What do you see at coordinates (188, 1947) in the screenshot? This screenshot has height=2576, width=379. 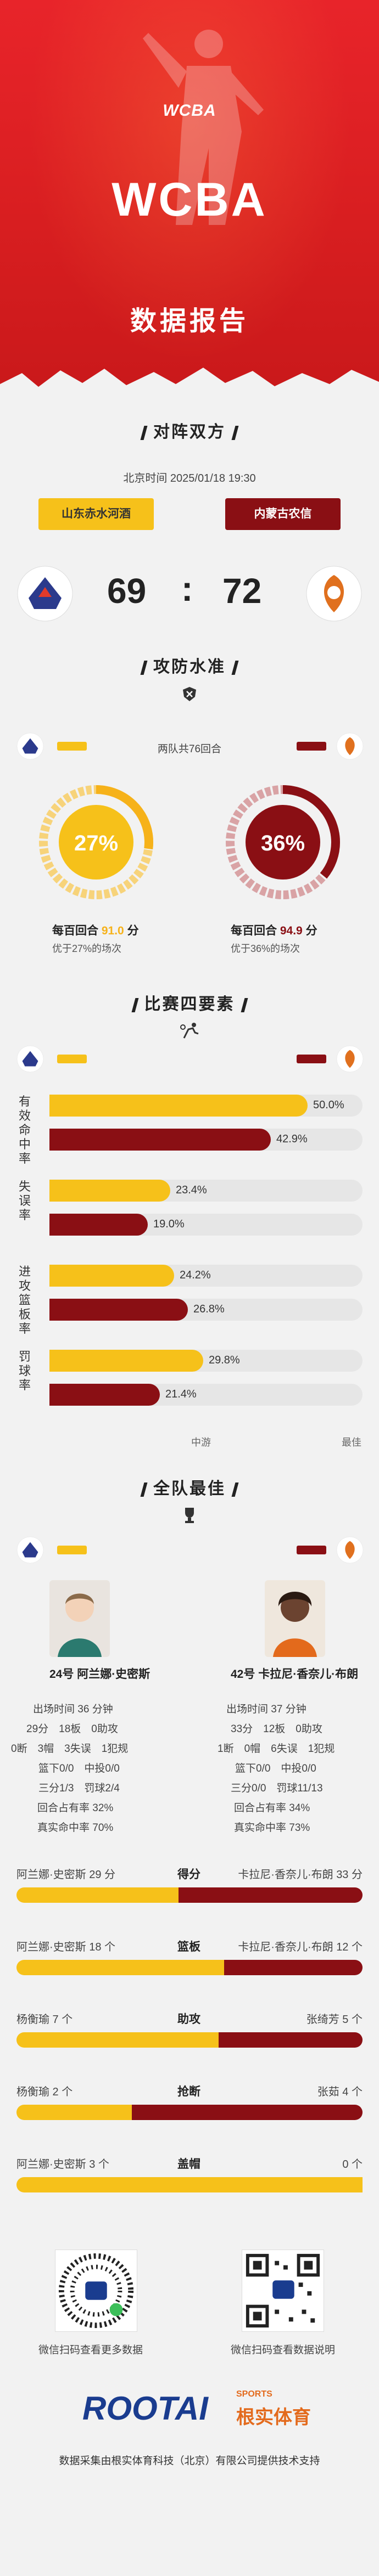 I see `leader-category-1: 篮板` at bounding box center [188, 1947].